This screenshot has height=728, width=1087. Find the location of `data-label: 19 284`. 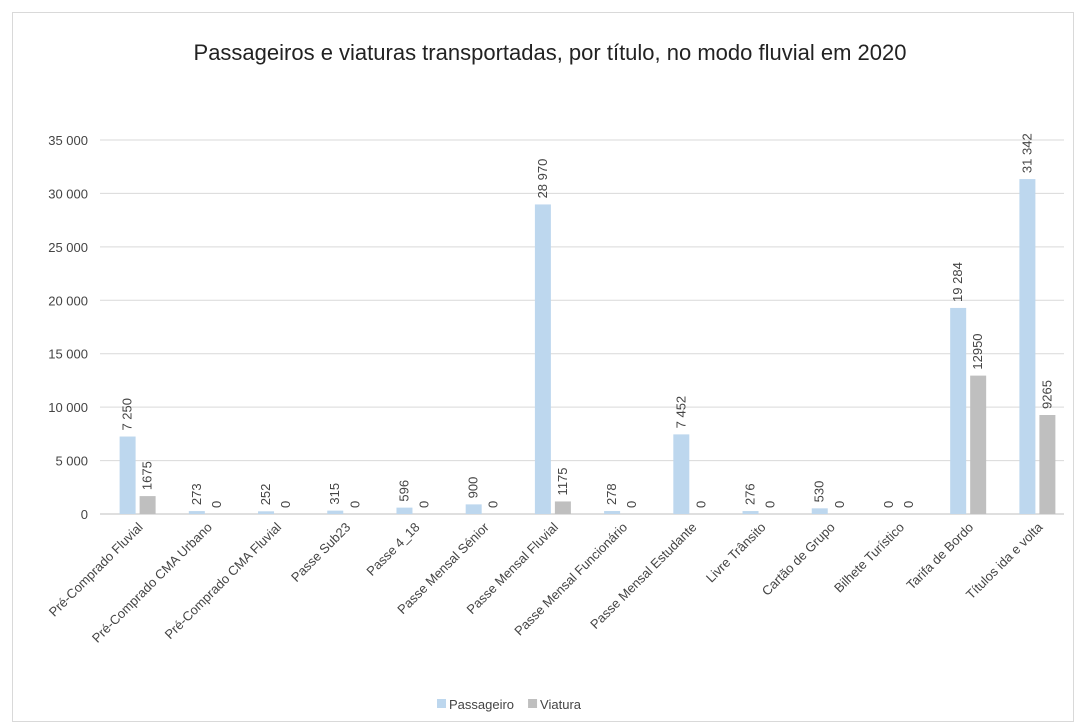

data-label: 19 284 is located at coordinates (957, 282).